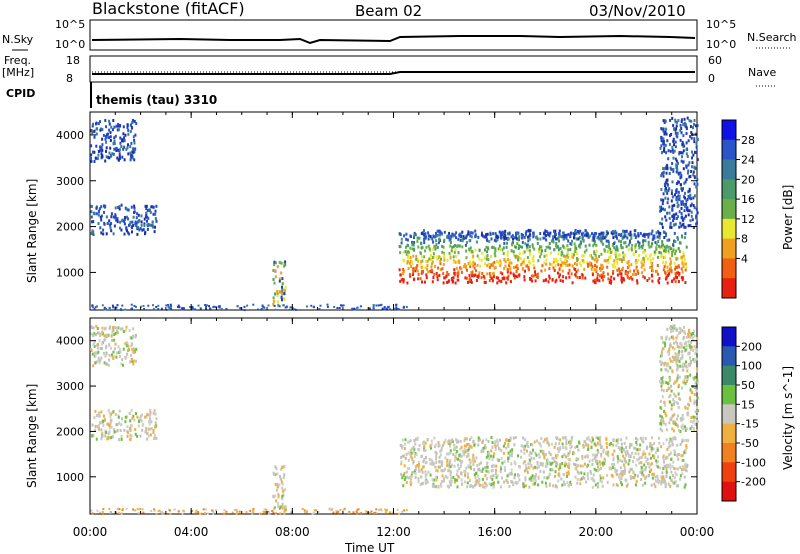 The width and height of the screenshot is (800, 554). I want to click on colorbar-tick-label: 15, so click(748, 404).